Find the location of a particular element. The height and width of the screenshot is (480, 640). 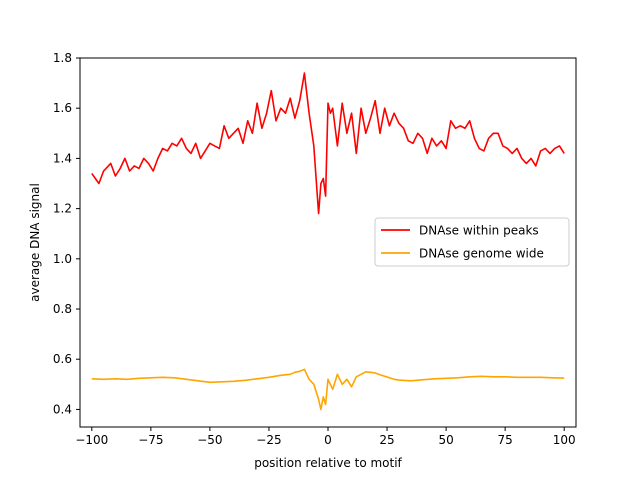

x-axis: −100 −75 −50 −25 0 25 50 75 100 is located at coordinates (325, 437).